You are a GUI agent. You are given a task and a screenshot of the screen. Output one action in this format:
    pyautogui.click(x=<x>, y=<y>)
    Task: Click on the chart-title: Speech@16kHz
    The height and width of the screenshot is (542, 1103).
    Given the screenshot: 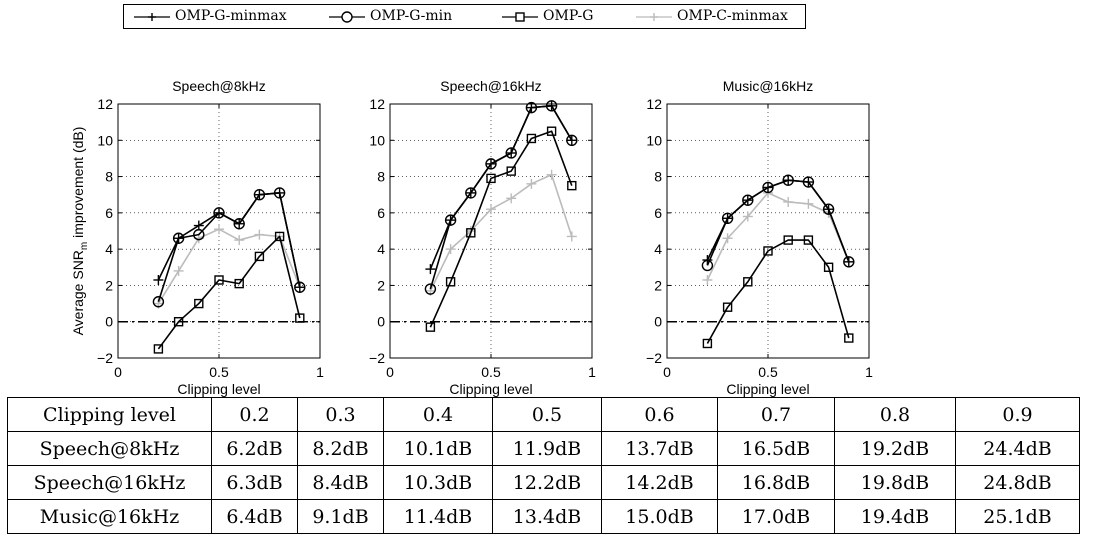 What is the action you would take?
    pyautogui.click(x=490, y=86)
    